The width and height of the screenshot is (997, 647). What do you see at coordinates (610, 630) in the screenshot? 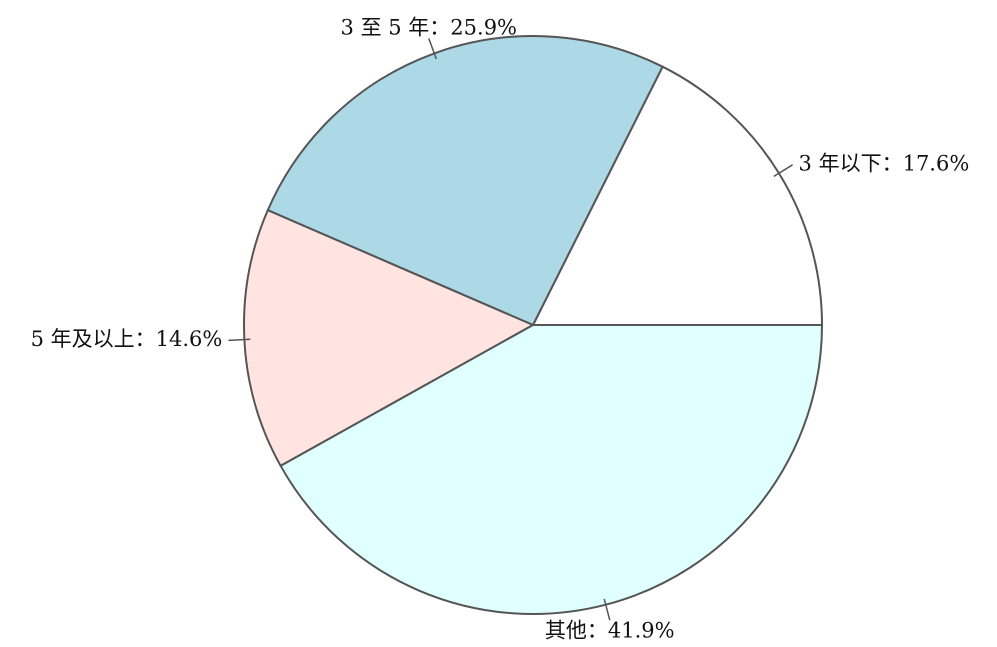
I see `pie-label-4: 其他：41.9%` at bounding box center [610, 630].